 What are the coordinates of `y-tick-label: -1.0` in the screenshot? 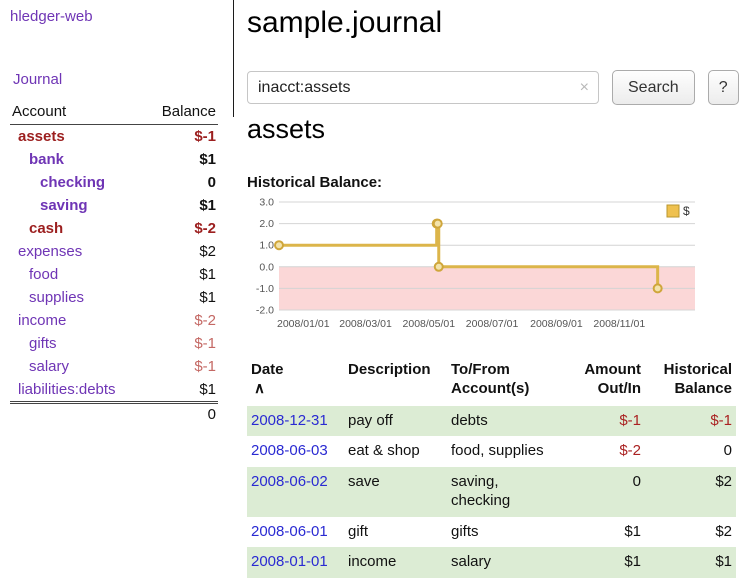 It's located at (265, 289).